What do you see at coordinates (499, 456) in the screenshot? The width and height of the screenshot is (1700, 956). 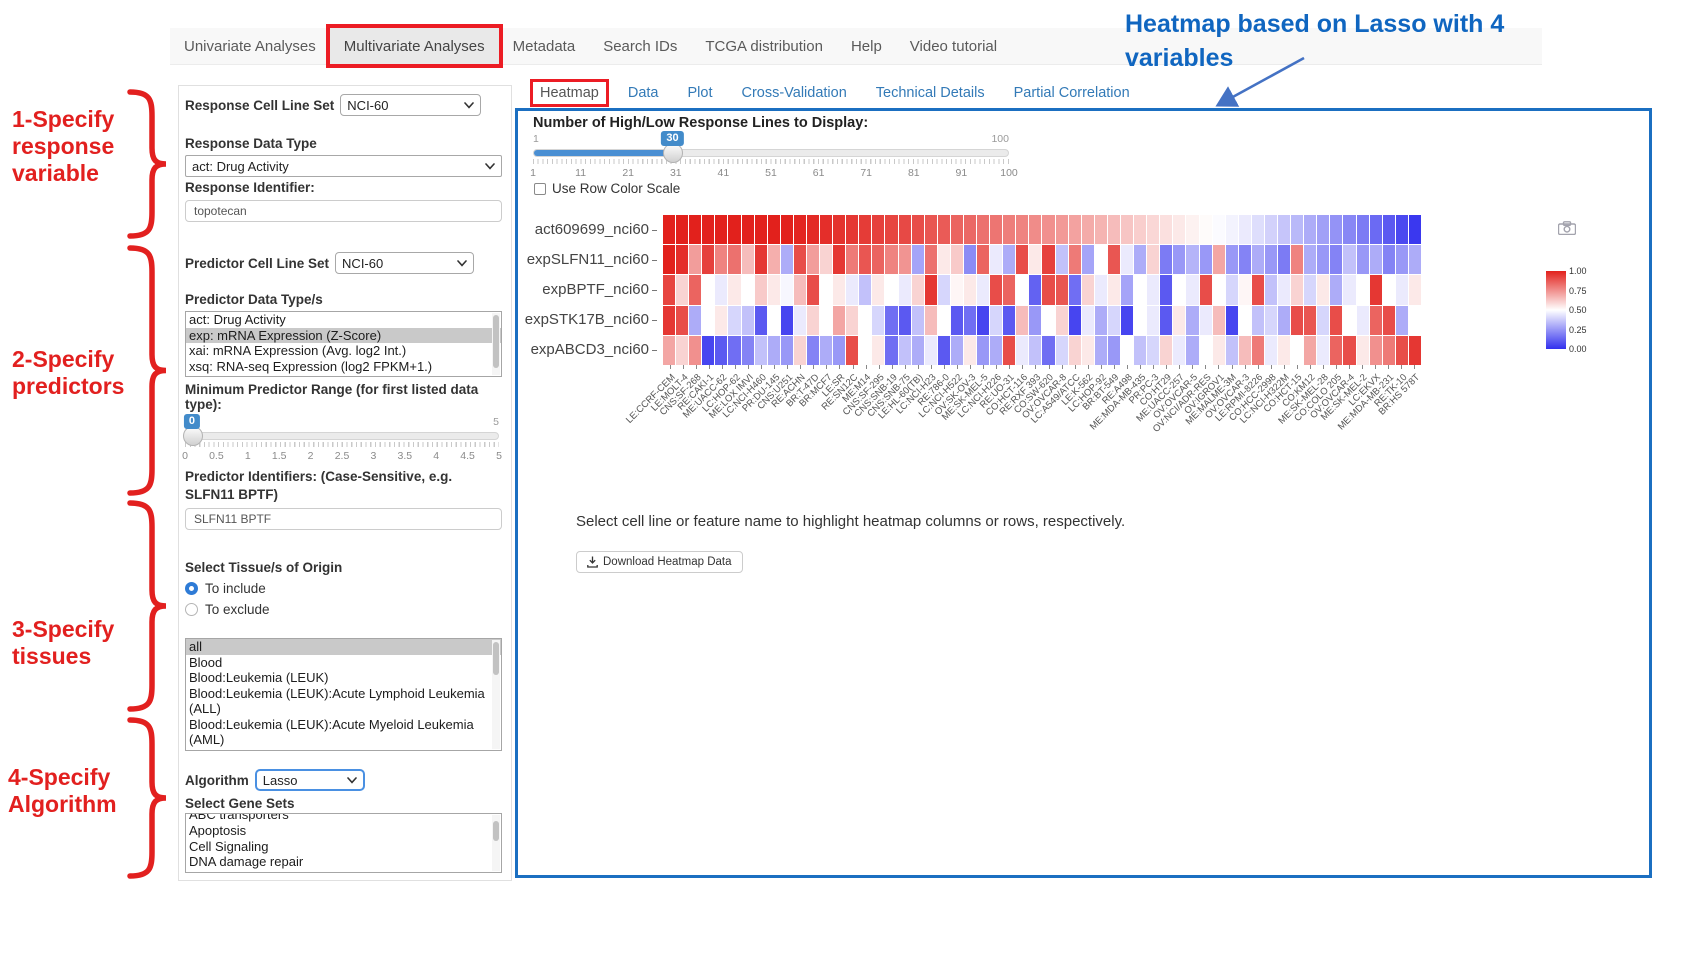 I see `slider-tick-label: 5` at bounding box center [499, 456].